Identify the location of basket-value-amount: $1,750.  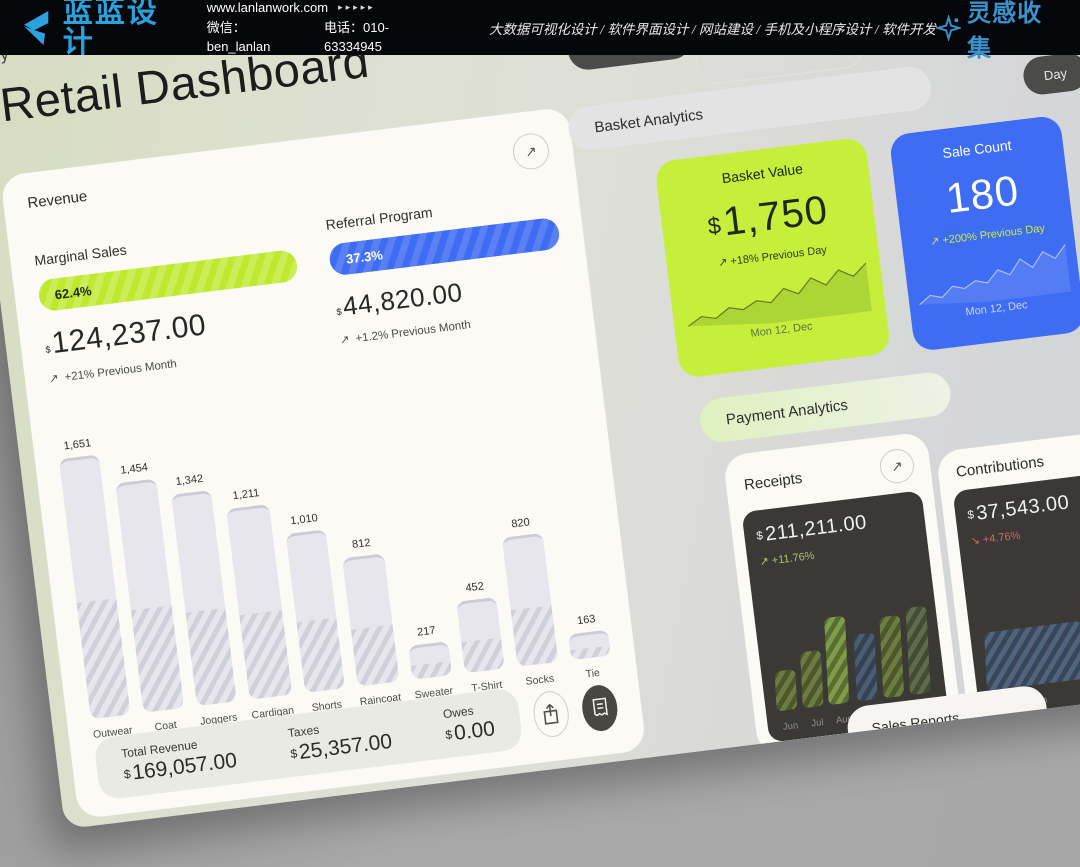
(768, 216).